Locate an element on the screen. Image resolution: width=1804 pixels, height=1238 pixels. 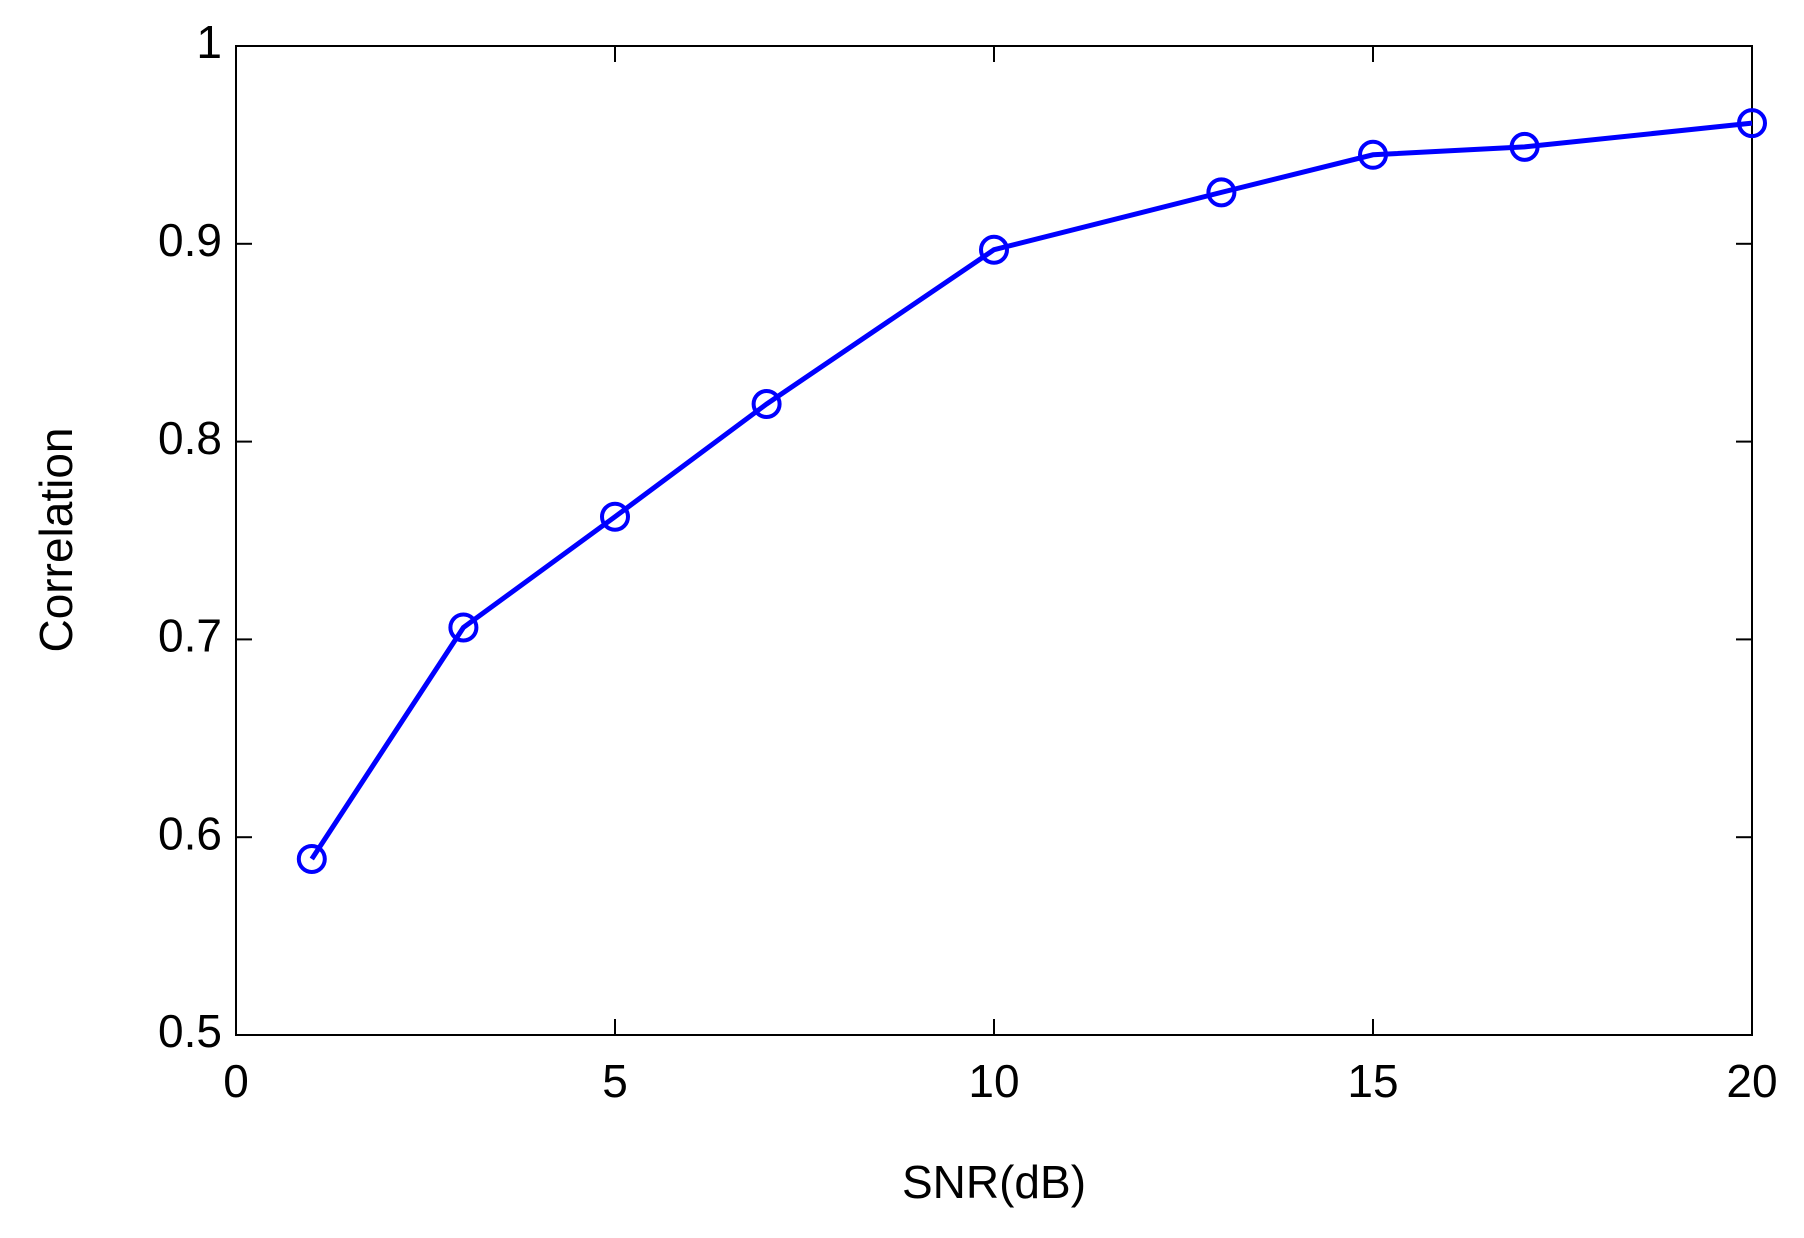
x-tick-label: 20 is located at coordinates (1751, 1081).